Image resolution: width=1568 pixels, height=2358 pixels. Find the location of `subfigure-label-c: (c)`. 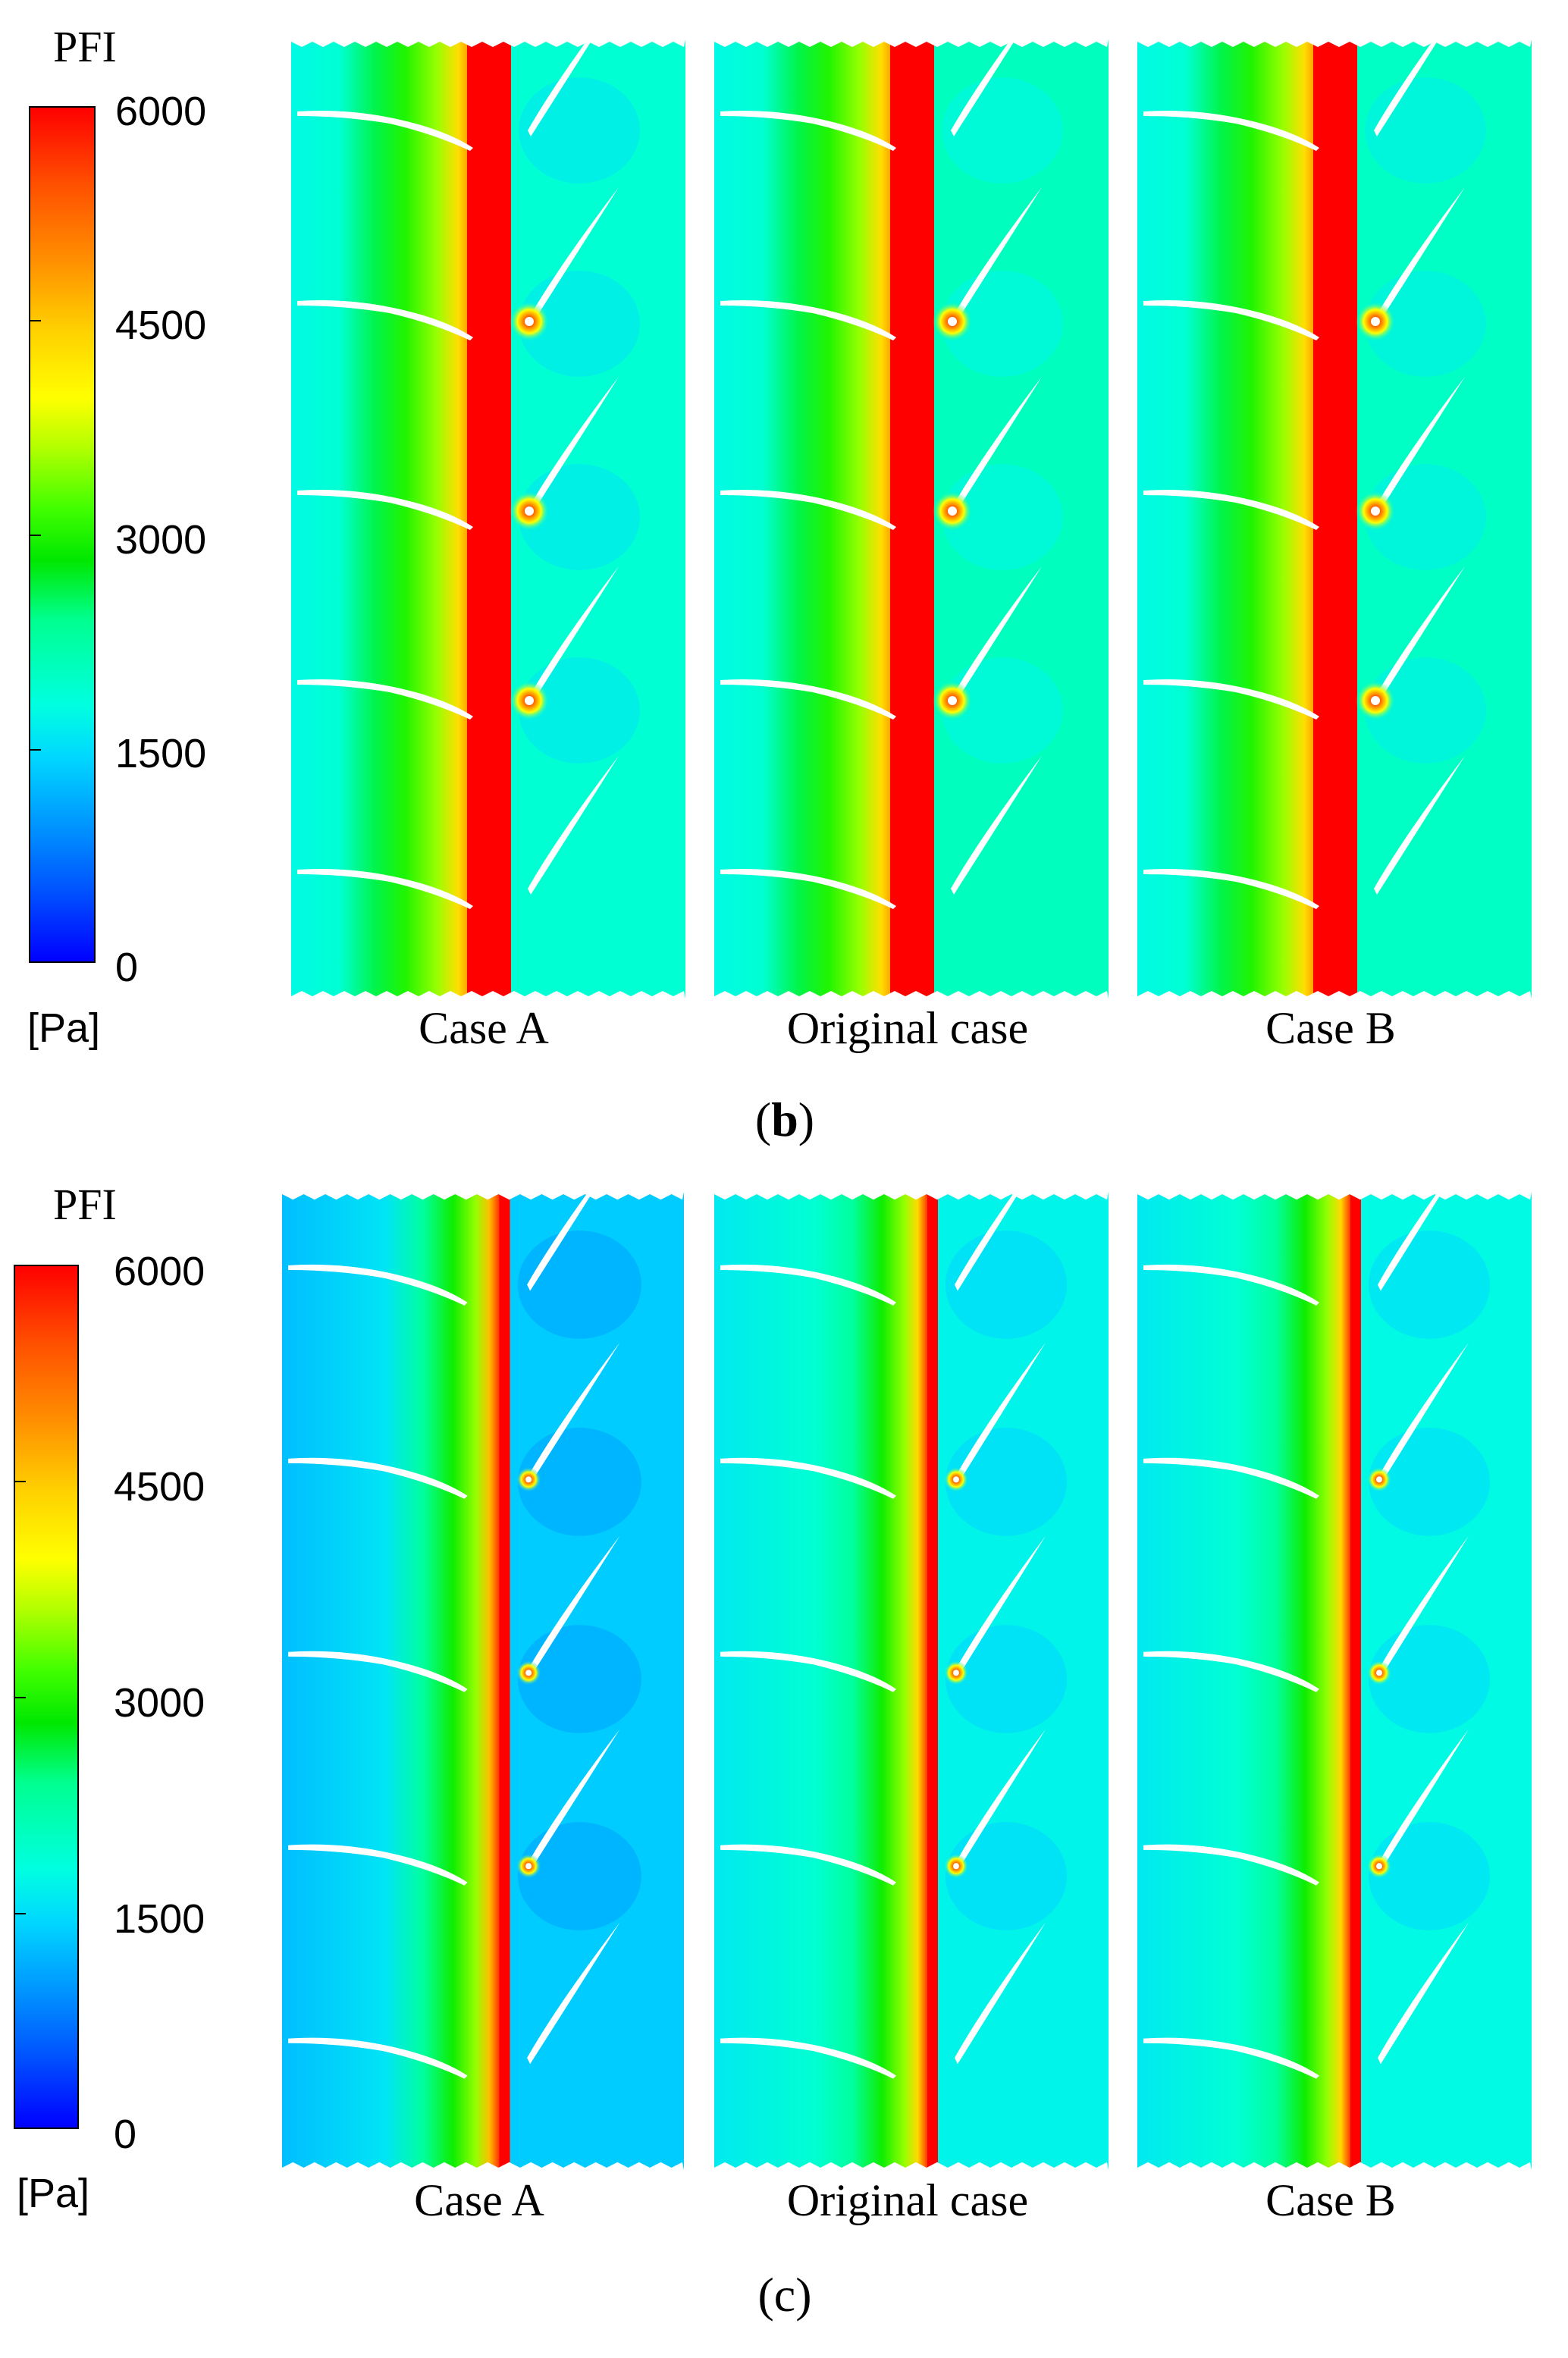

subfigure-label-c: (c) is located at coordinates (785, 2295).